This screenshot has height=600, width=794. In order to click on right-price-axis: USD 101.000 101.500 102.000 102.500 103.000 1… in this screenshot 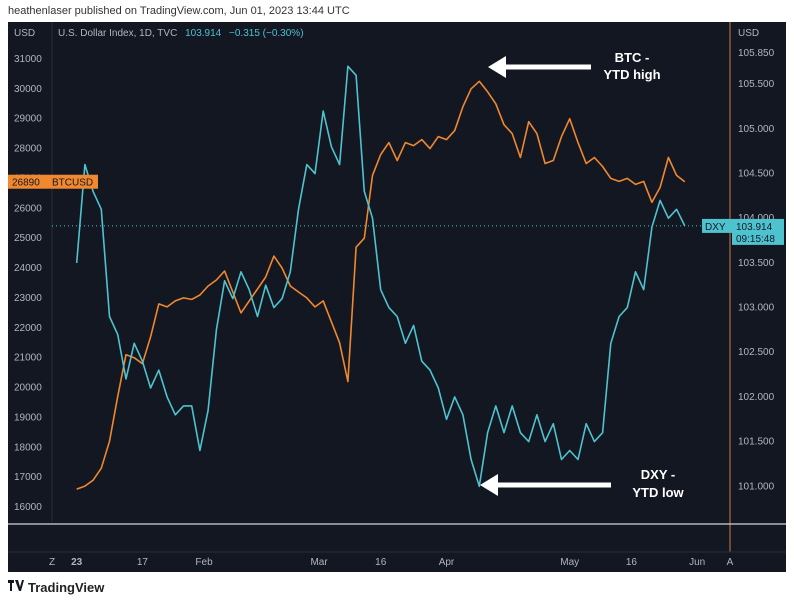, I will do `click(756, 260)`.